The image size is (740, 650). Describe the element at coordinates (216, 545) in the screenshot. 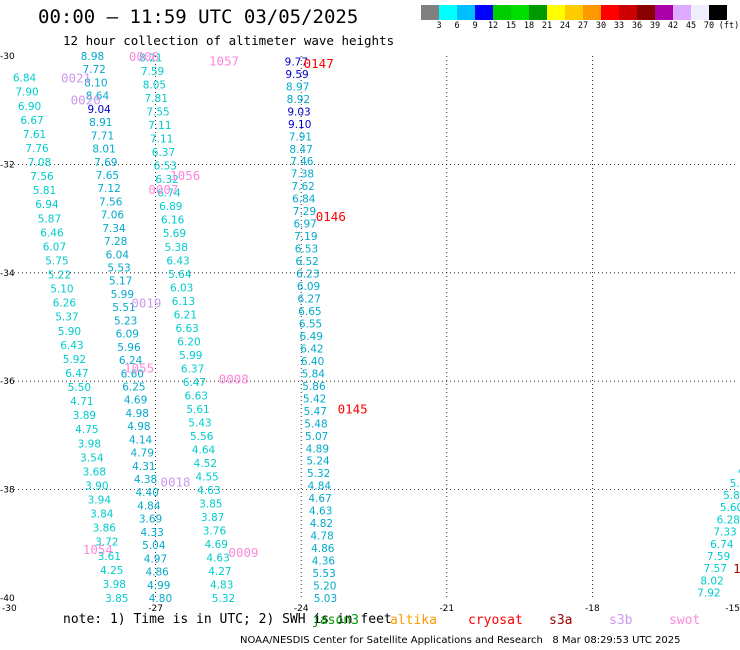

I see `wave-height-value: 4.69` at that location.